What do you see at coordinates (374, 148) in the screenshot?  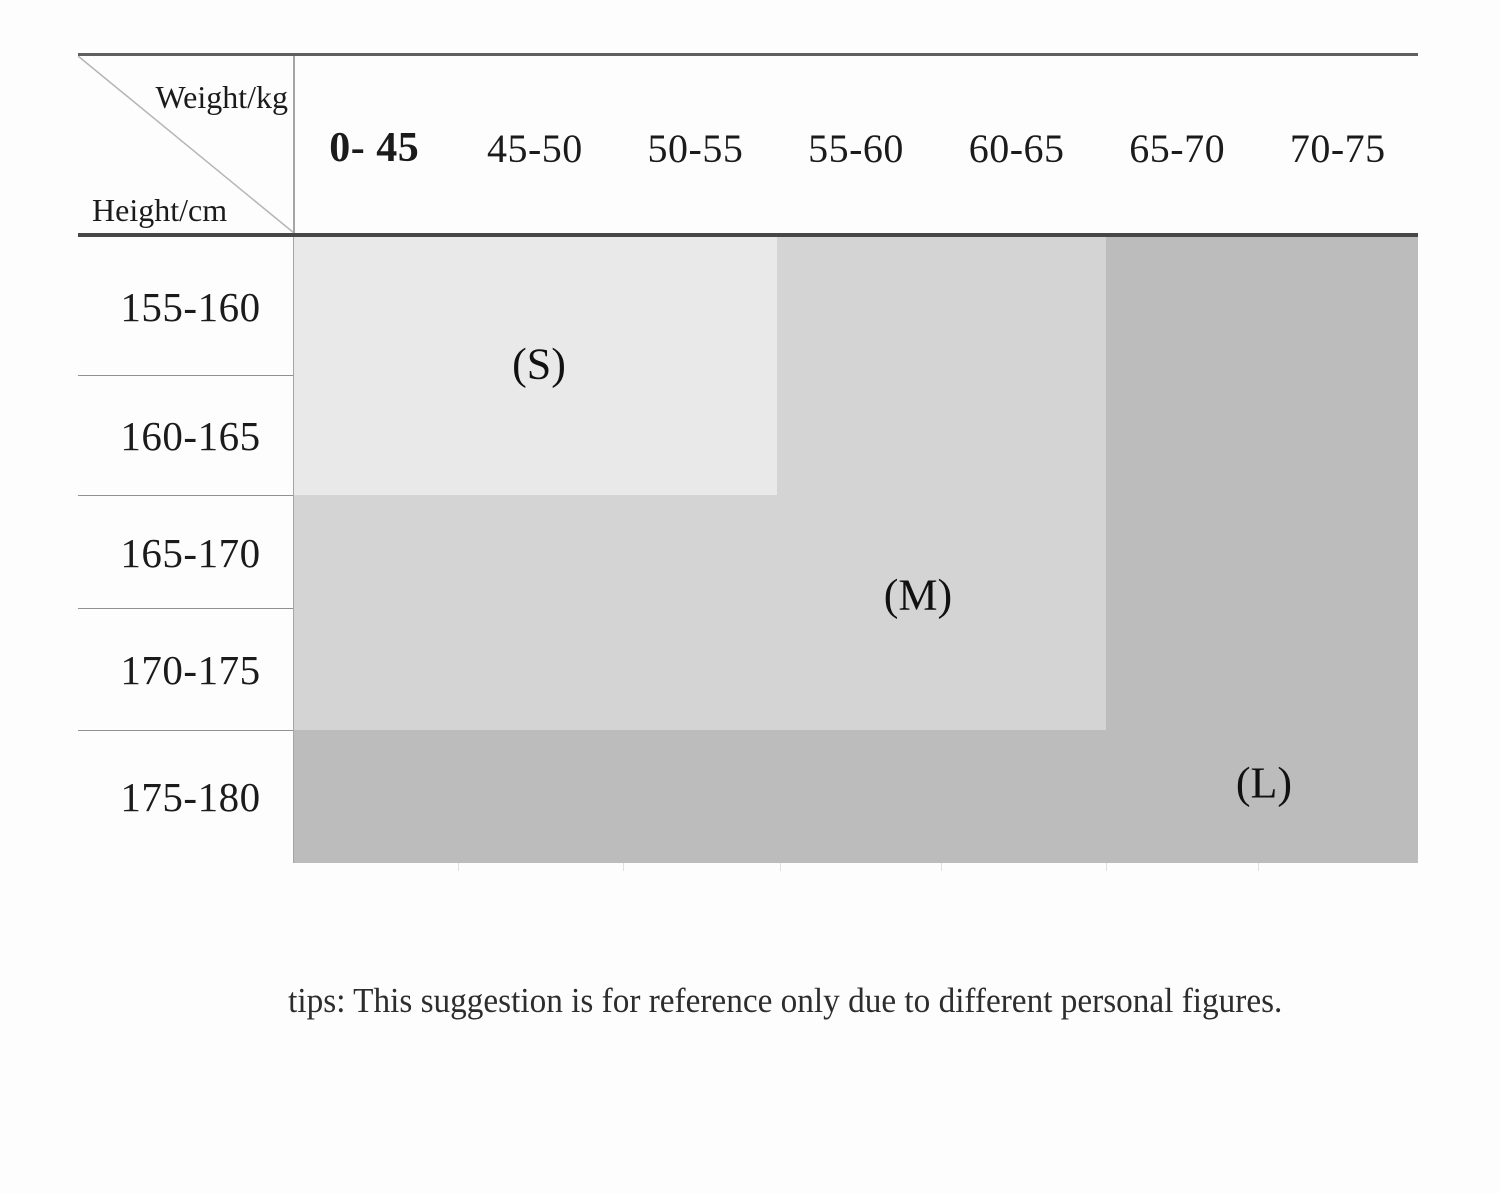 I see `weight-col-header-0: 0- 45` at bounding box center [374, 148].